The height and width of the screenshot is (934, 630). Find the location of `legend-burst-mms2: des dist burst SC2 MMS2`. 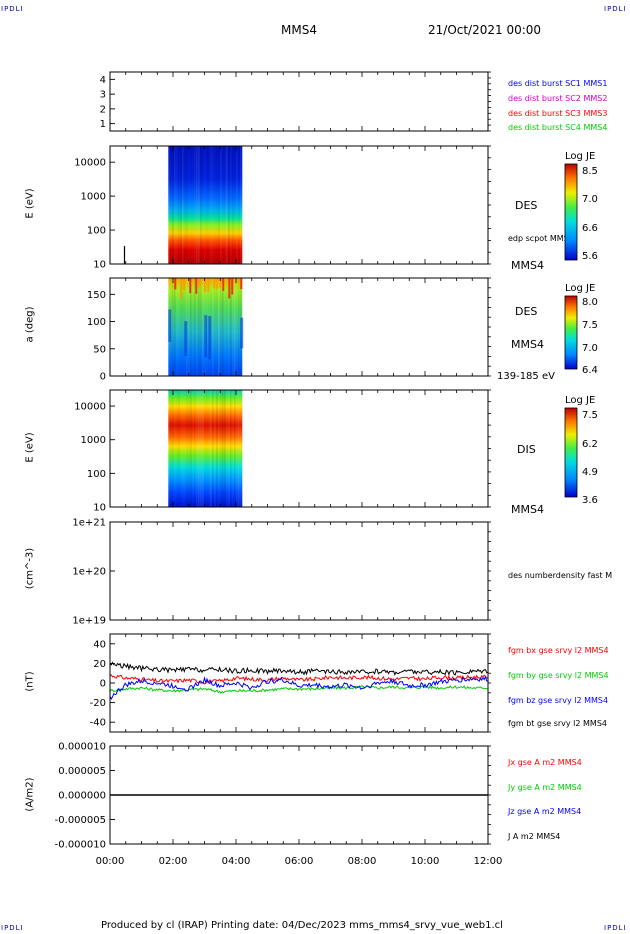

legend-burst-mms2: des dist burst SC2 MMS2 is located at coordinates (558, 98).